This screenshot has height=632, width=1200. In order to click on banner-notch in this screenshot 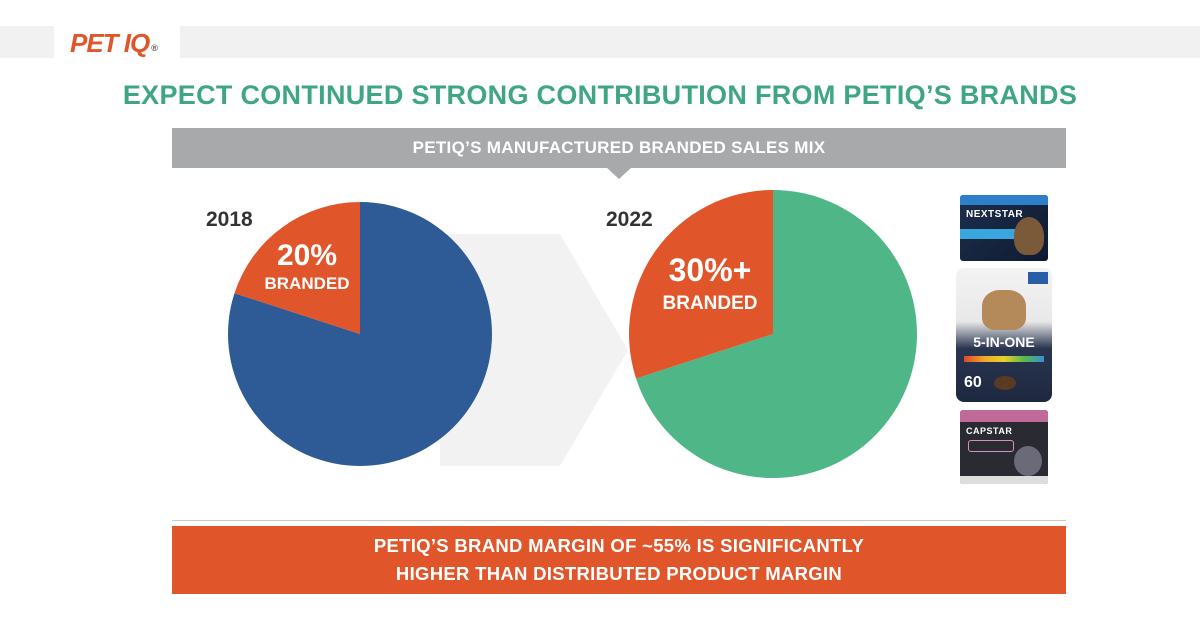, I will do `click(619, 173)`.